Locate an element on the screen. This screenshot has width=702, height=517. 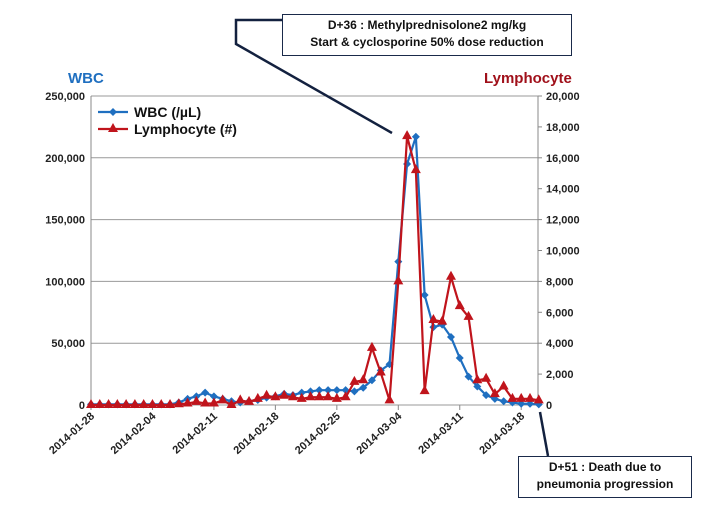
y-right-tick-label: 12,000 is located at coordinates (563, 221).